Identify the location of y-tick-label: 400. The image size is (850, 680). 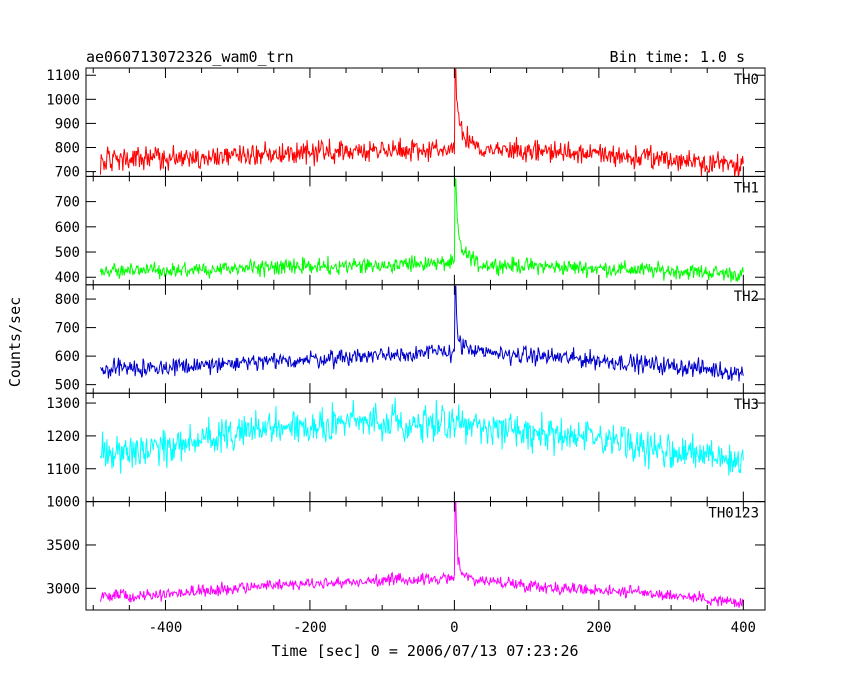
(67, 278).